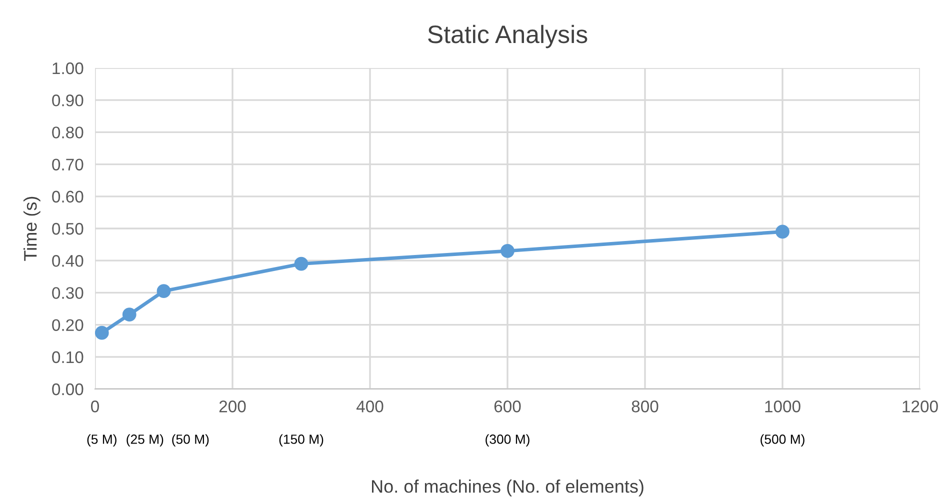  I want to click on y-tick-label: 0.20, so click(68, 325).